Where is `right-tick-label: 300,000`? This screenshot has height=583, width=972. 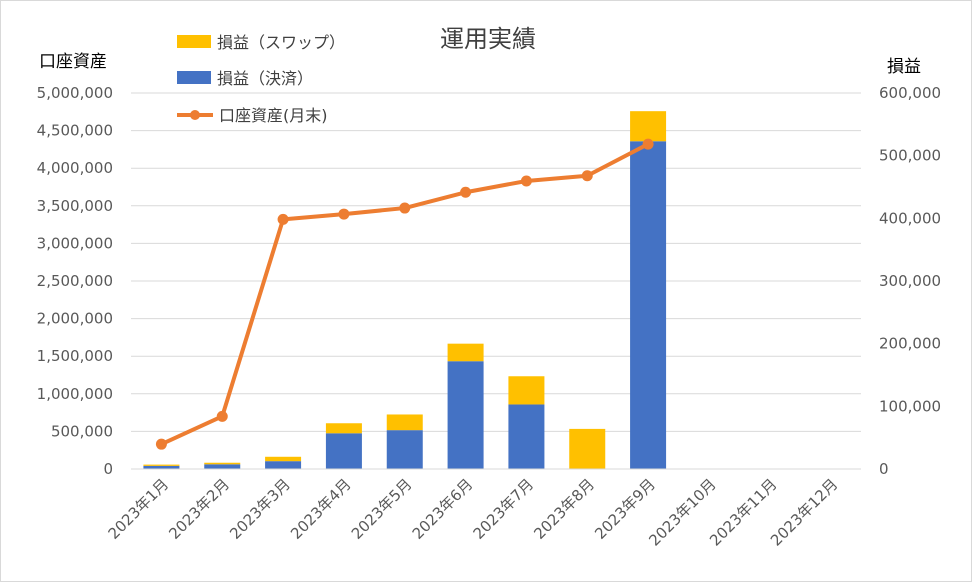 right-tick-label: 300,000 is located at coordinates (910, 281).